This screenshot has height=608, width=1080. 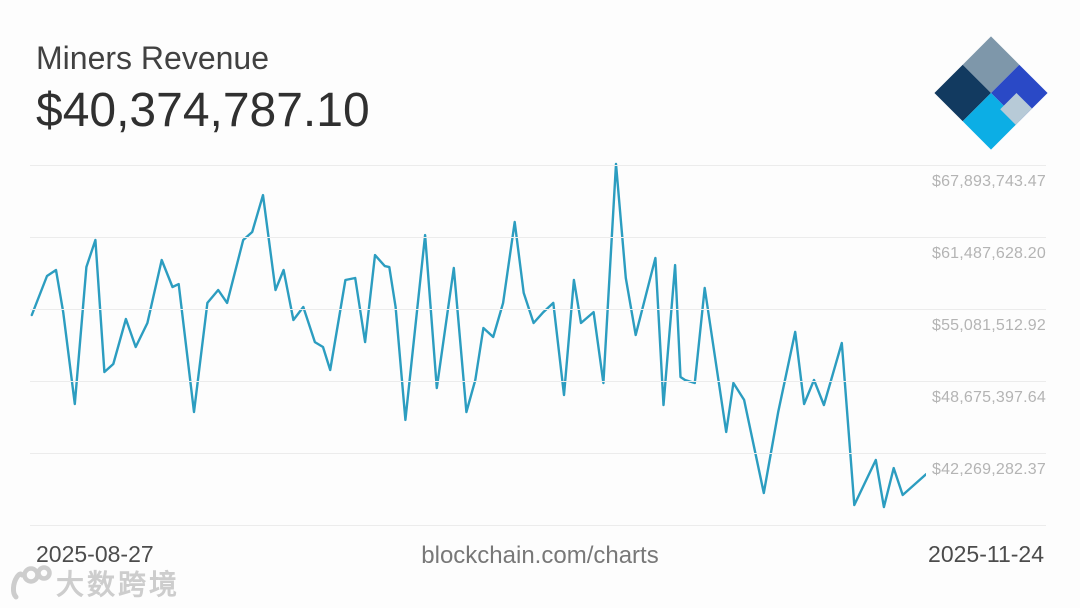 What do you see at coordinates (118, 584) in the screenshot?
I see `watermark-text: 大数跨境` at bounding box center [118, 584].